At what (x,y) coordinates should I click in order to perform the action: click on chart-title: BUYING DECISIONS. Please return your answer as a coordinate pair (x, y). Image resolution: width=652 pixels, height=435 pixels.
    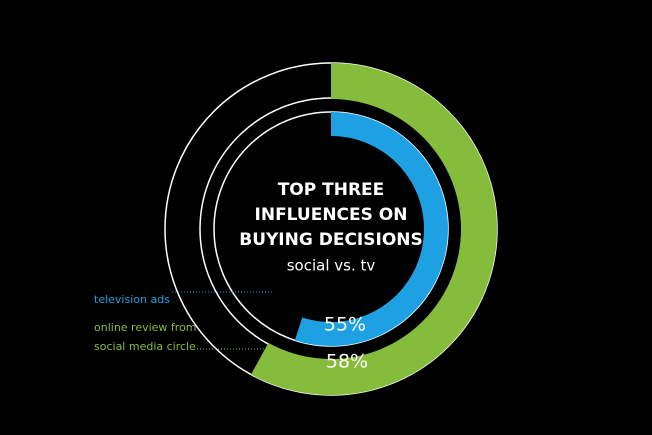
    Looking at the image, I should click on (331, 240).